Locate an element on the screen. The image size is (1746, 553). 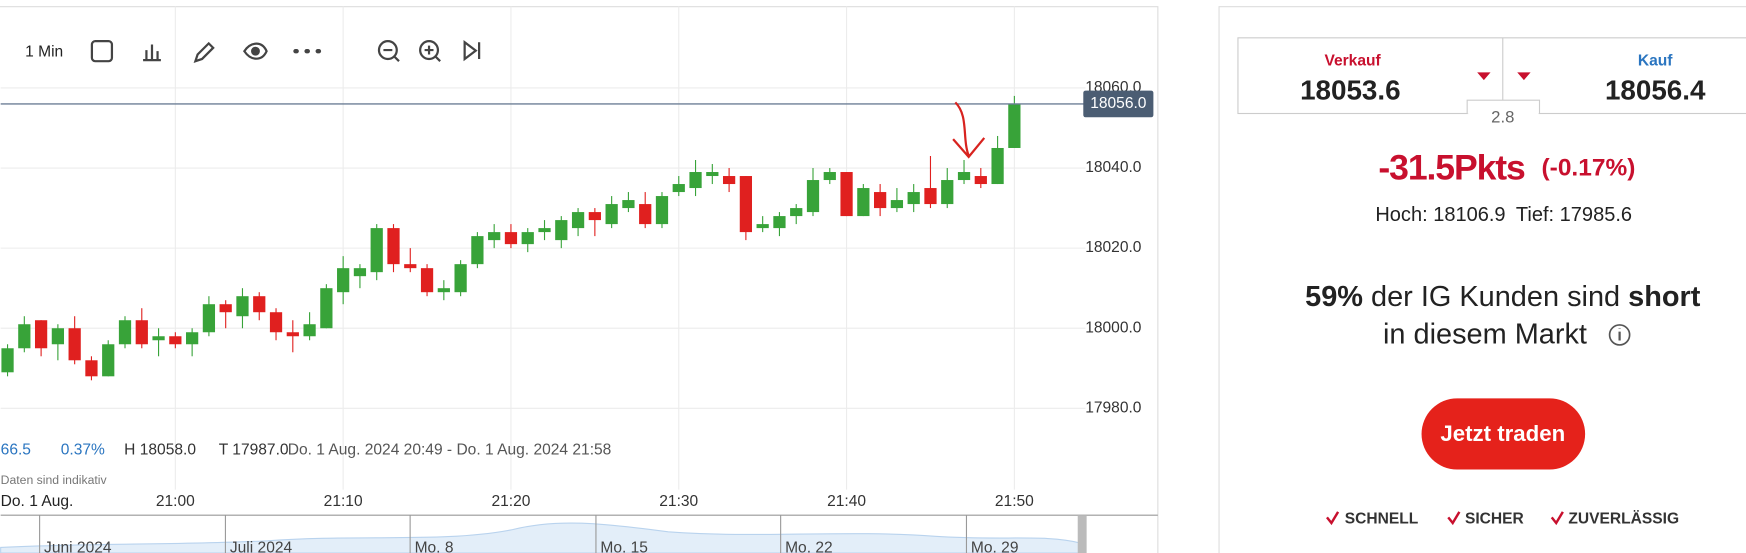
navigator-label: Mo. 22 is located at coordinates (809, 546).